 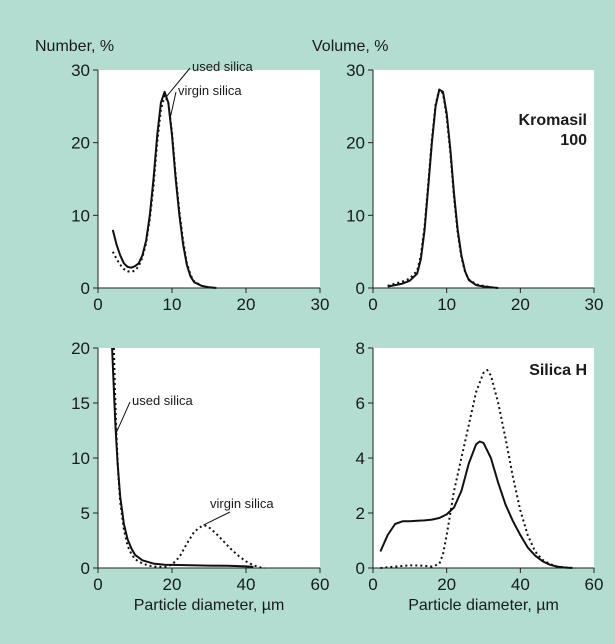 What do you see at coordinates (360, 403) in the screenshot?
I see `y-tick-label: 6` at bounding box center [360, 403].